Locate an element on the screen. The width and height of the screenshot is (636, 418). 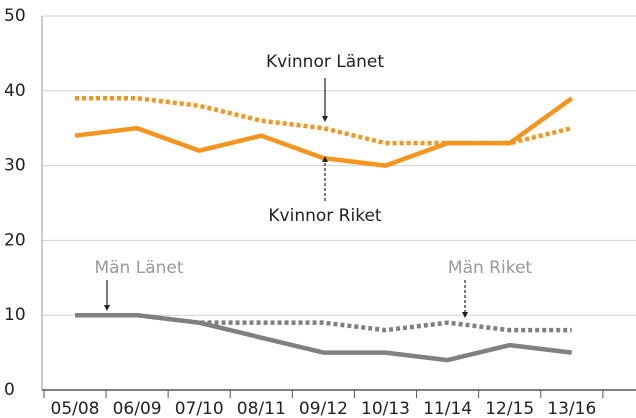
series-label: Män Riket is located at coordinates (490, 268).